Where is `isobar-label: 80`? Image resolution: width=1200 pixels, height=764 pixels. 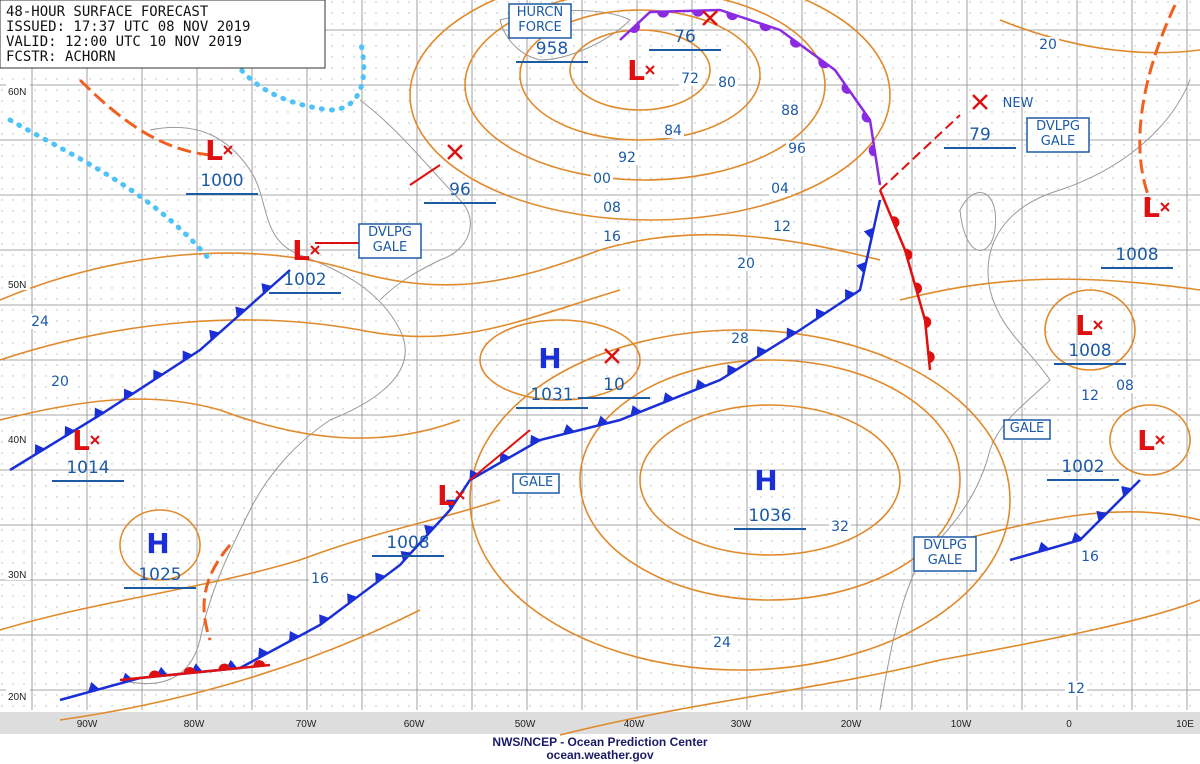
isobar-label: 80 is located at coordinates (727, 83).